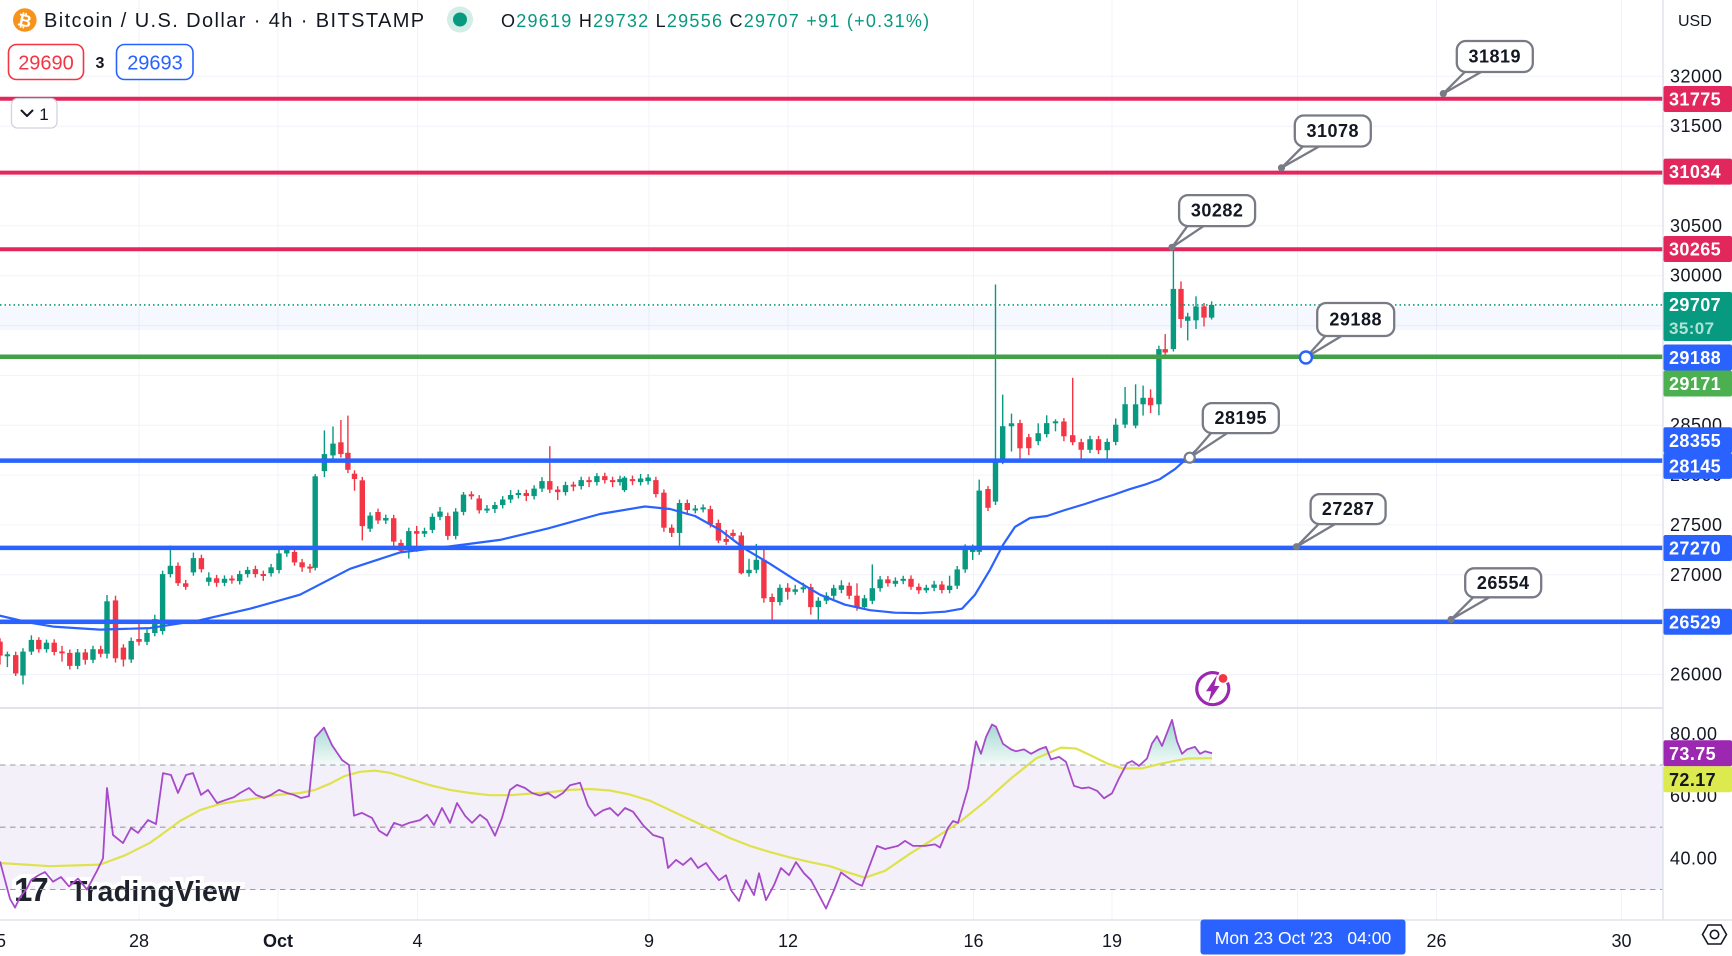  Describe the element at coordinates (1696, 525) in the screenshot. I see `svg-text: 27500` at that location.